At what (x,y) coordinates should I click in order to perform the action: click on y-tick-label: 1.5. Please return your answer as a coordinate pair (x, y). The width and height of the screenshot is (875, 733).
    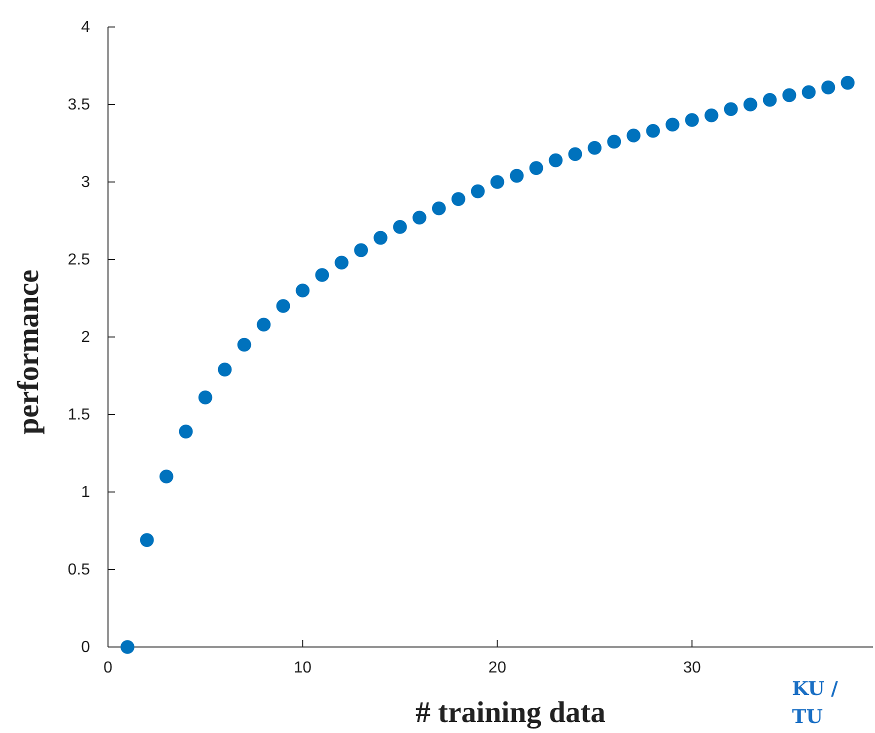
    Looking at the image, I should click on (79, 415).